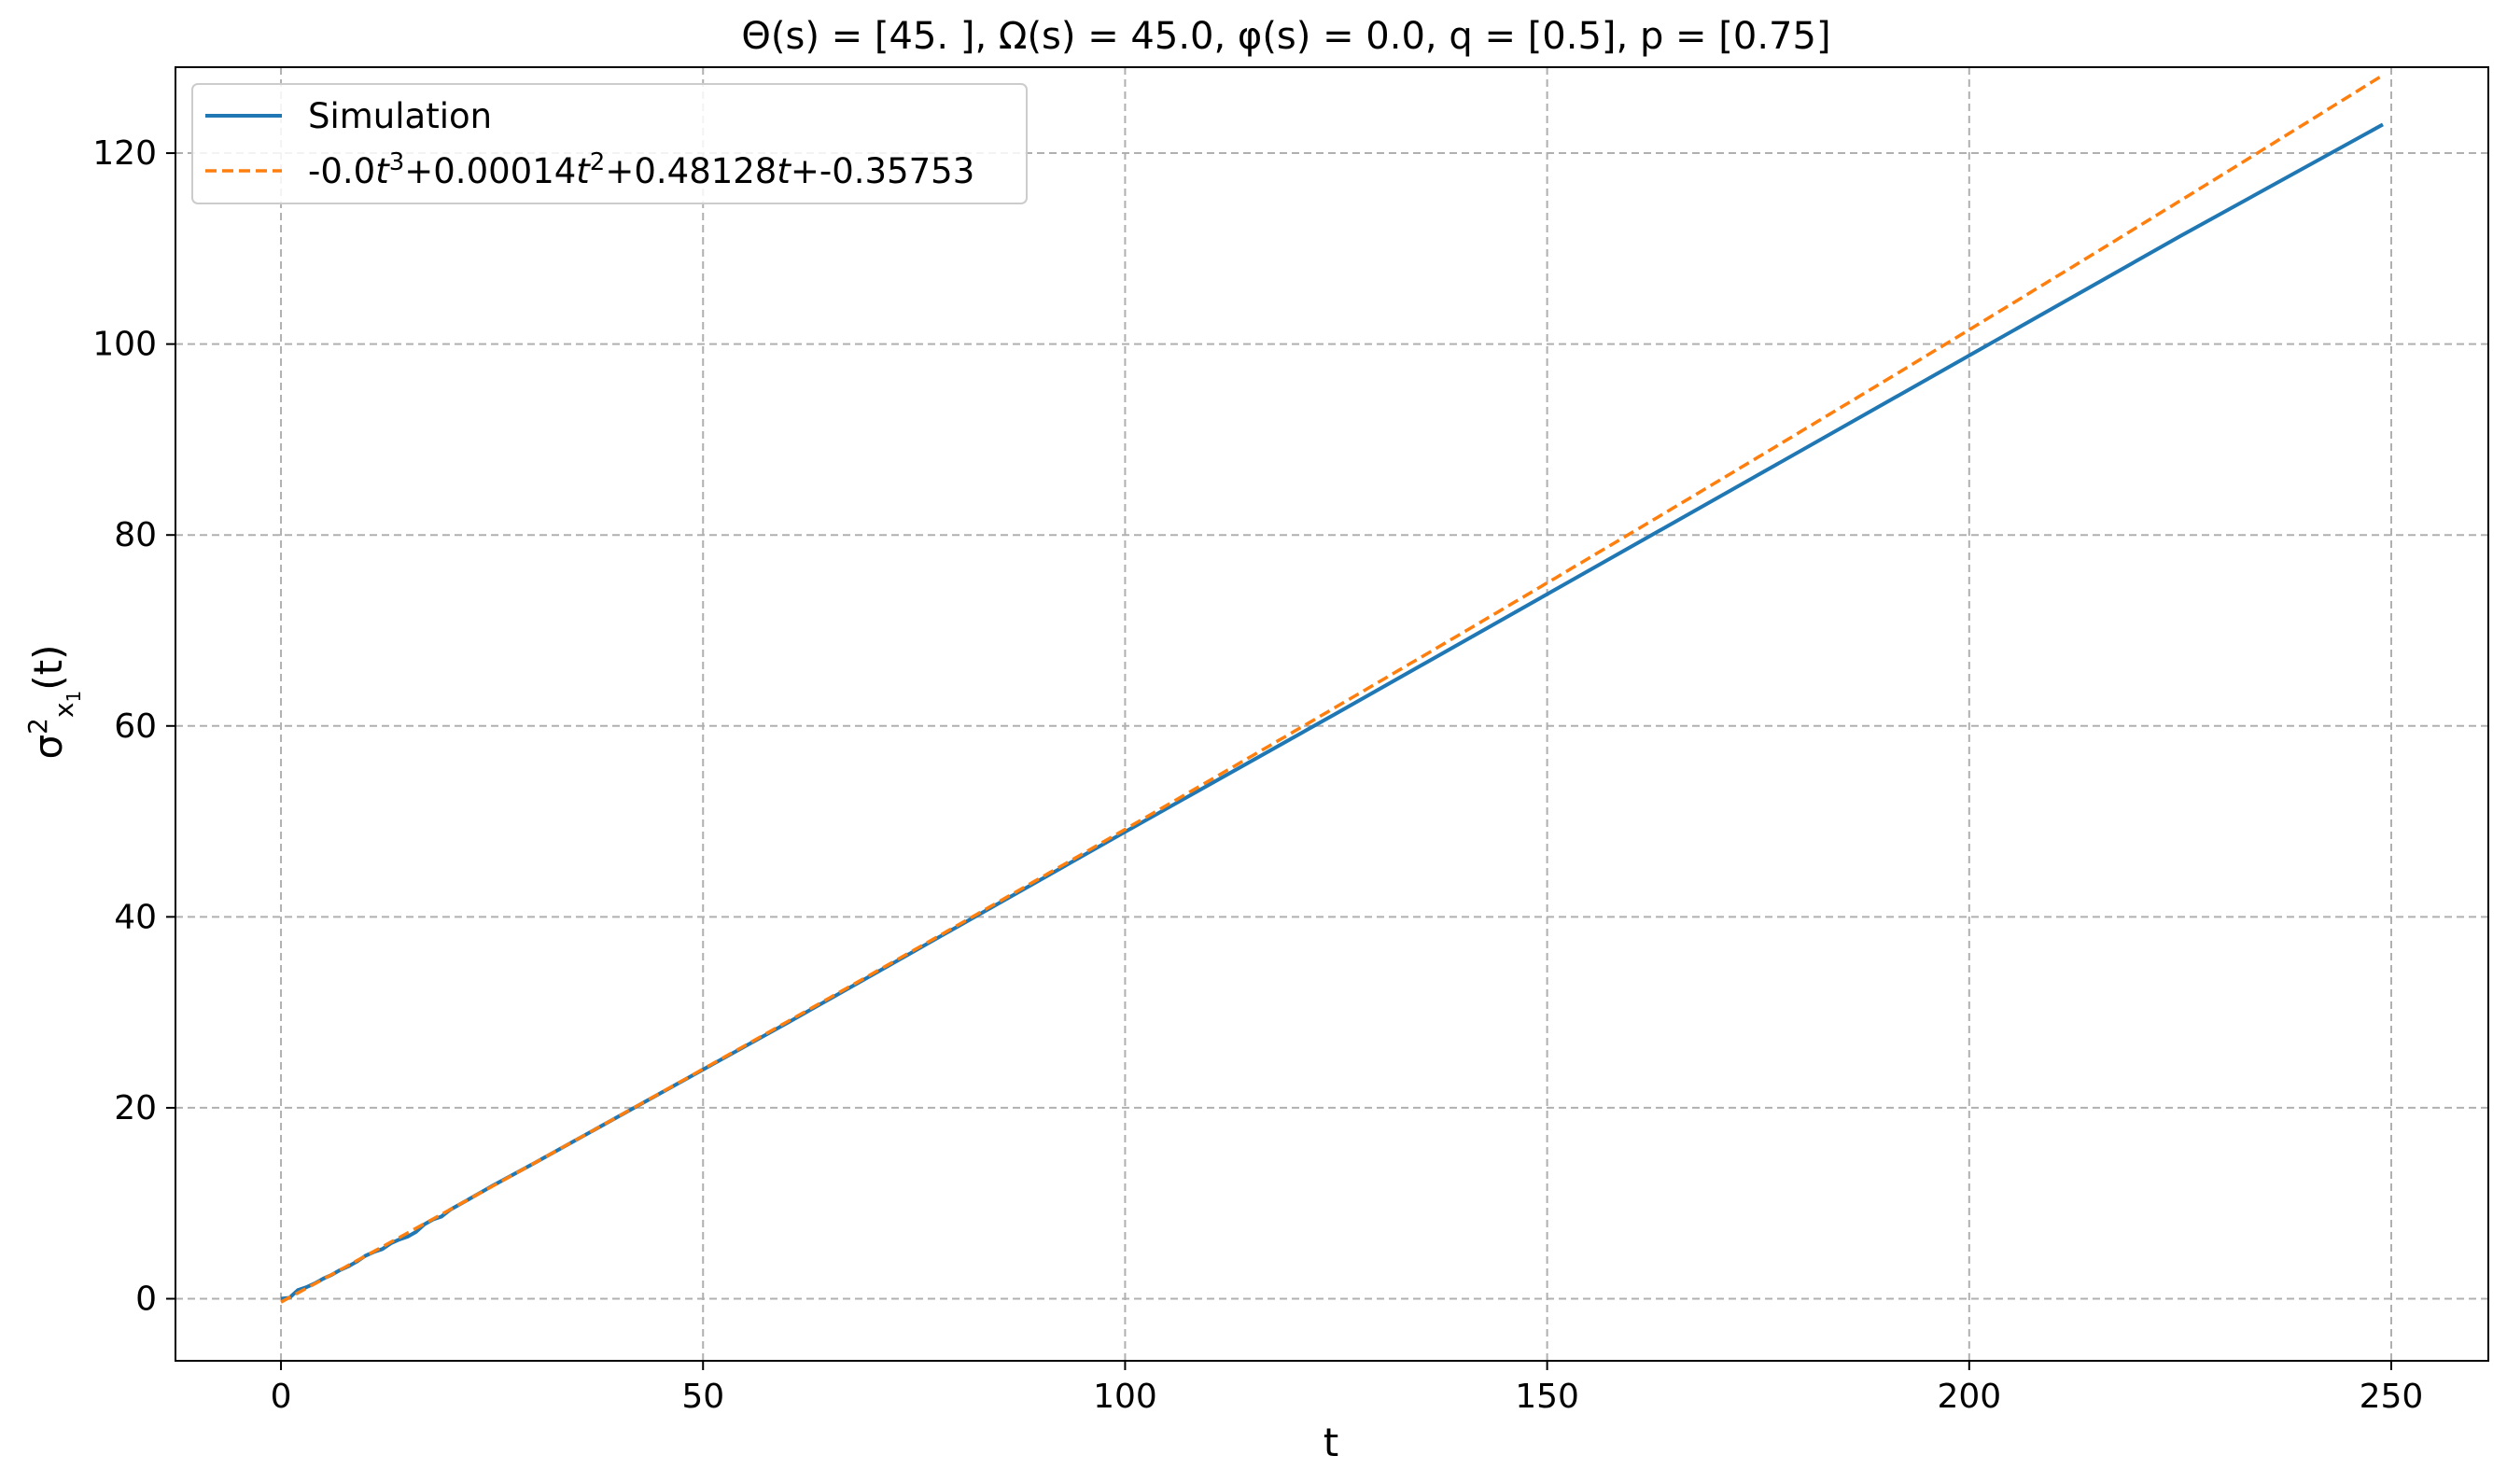  What do you see at coordinates (641, 169) in the screenshot?
I see `legend-label-fit: -0.0t3+0.00014t2+0.48128t+-0.35753` at bounding box center [641, 169].